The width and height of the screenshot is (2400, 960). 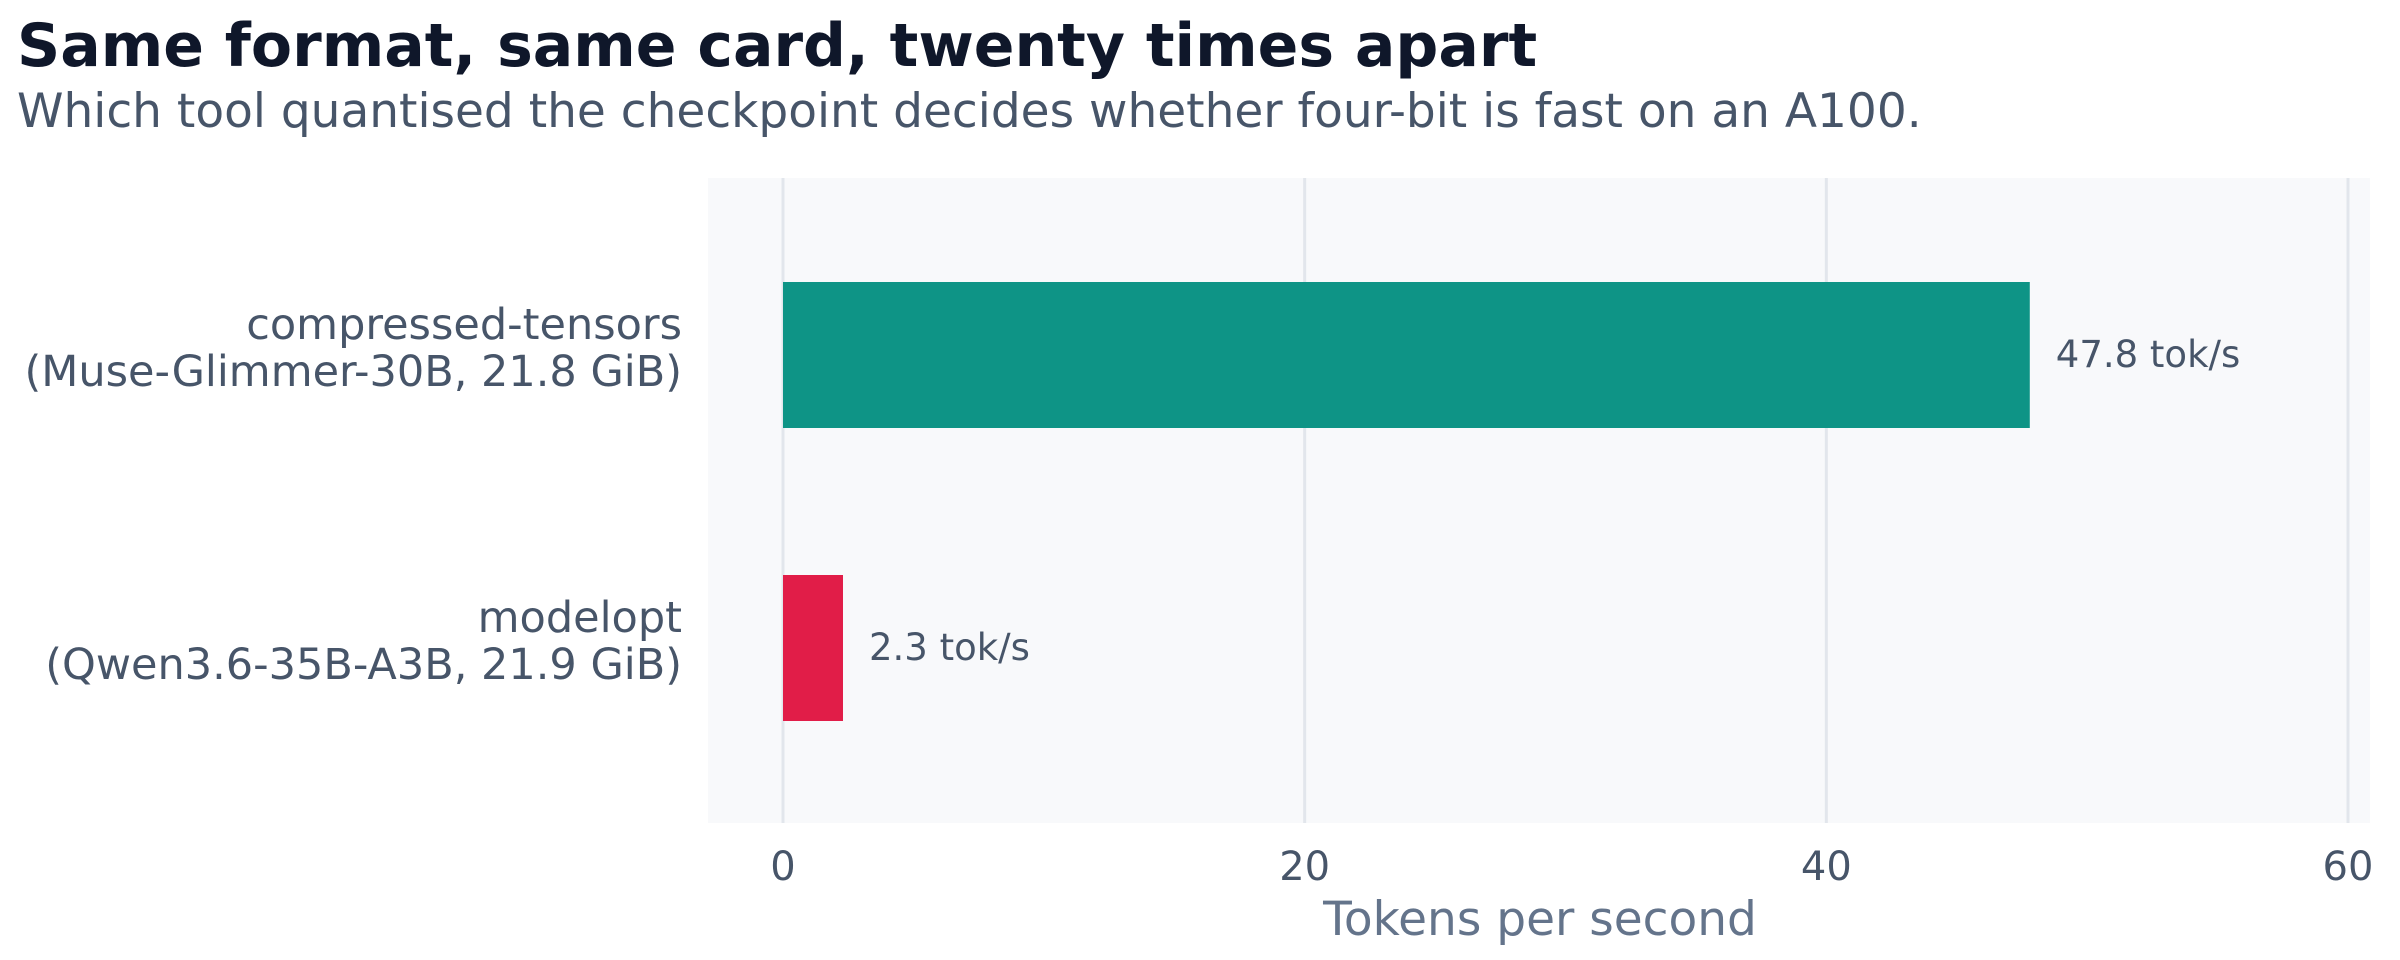 What do you see at coordinates (464, 325) in the screenshot?
I see `y-tick-label-line: compressed-tensors` at bounding box center [464, 325].